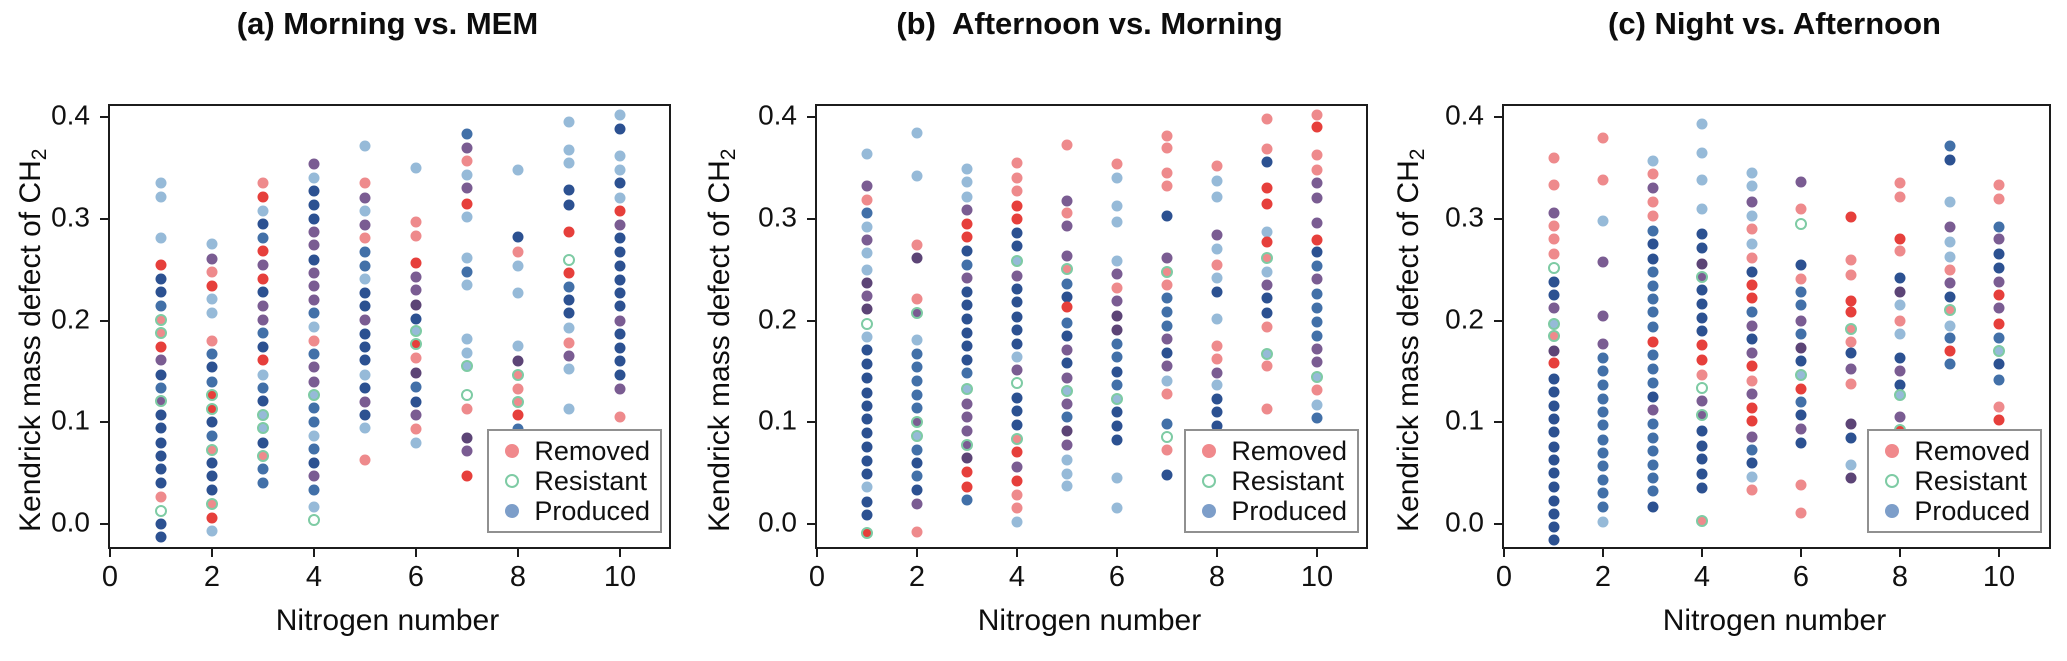 The width and height of the screenshot is (2067, 661). What do you see at coordinates (1464, 217) in the screenshot?
I see `y-tick-label: 0.3` at bounding box center [1464, 217].